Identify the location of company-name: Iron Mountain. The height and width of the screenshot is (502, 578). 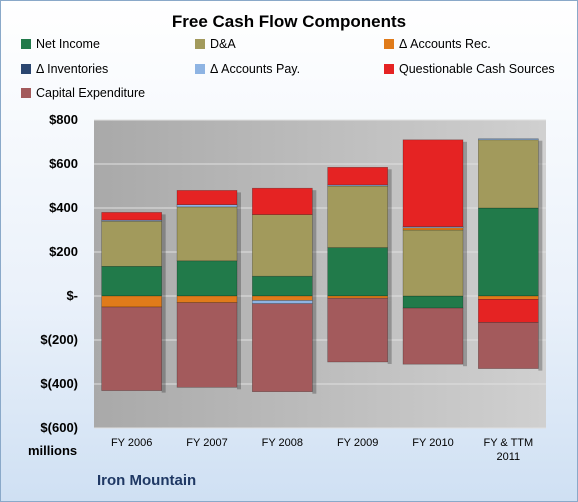
(147, 480).